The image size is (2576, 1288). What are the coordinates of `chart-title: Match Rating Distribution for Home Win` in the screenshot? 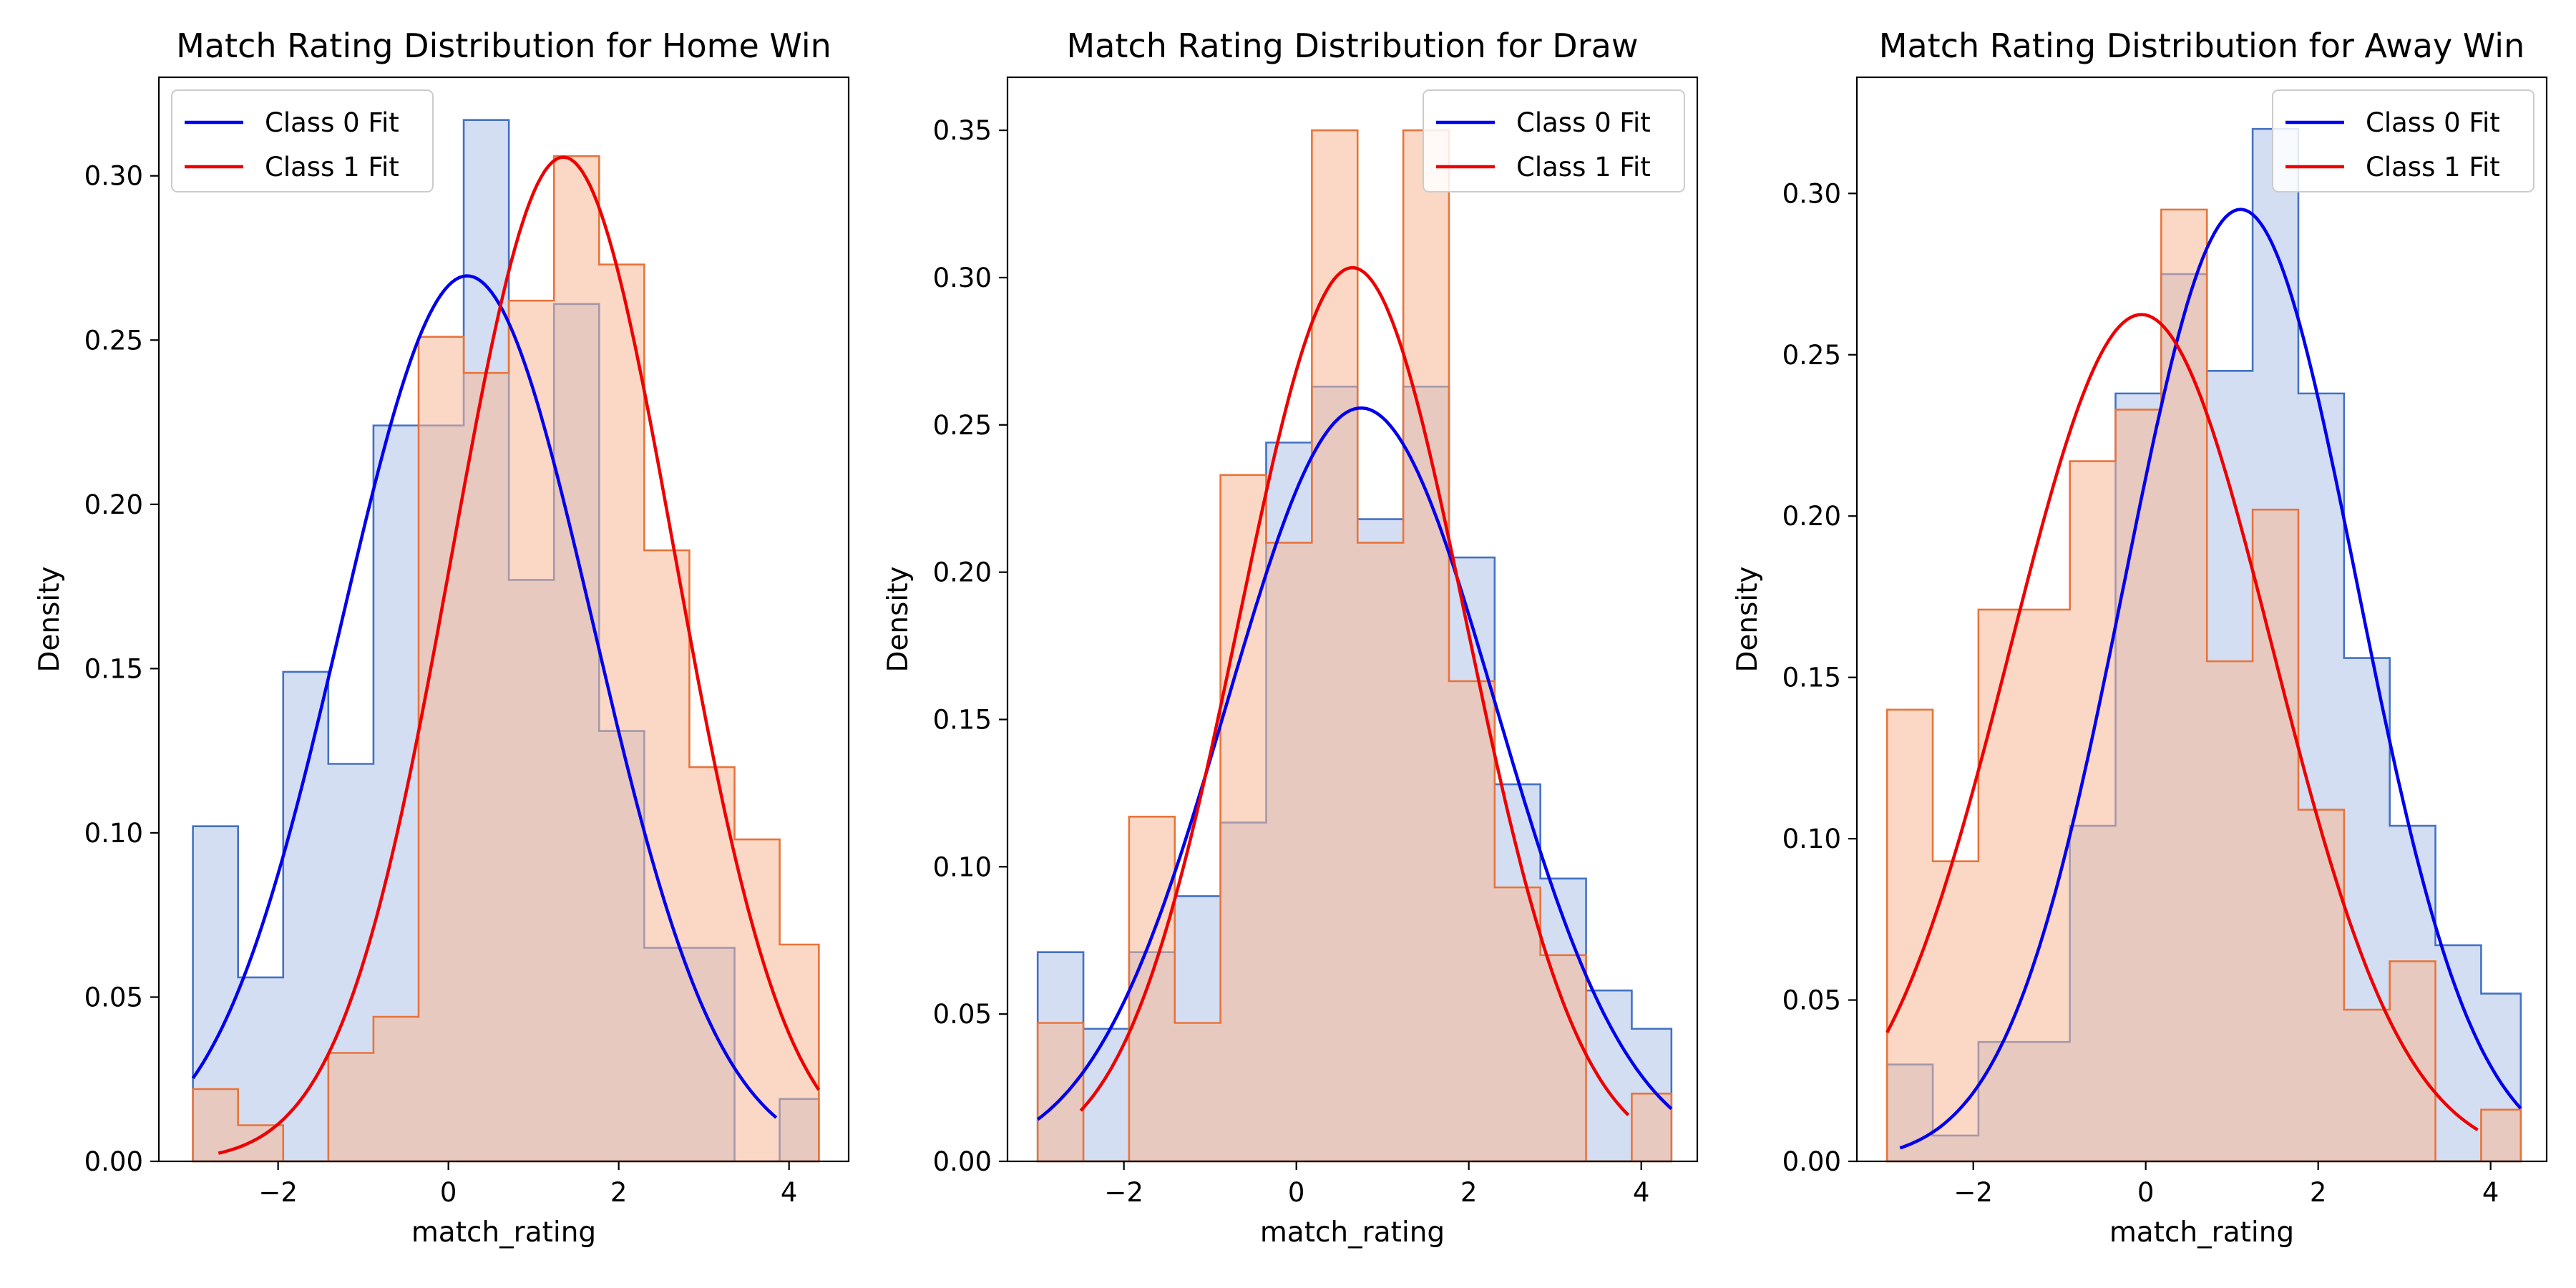 It's located at (503, 45).